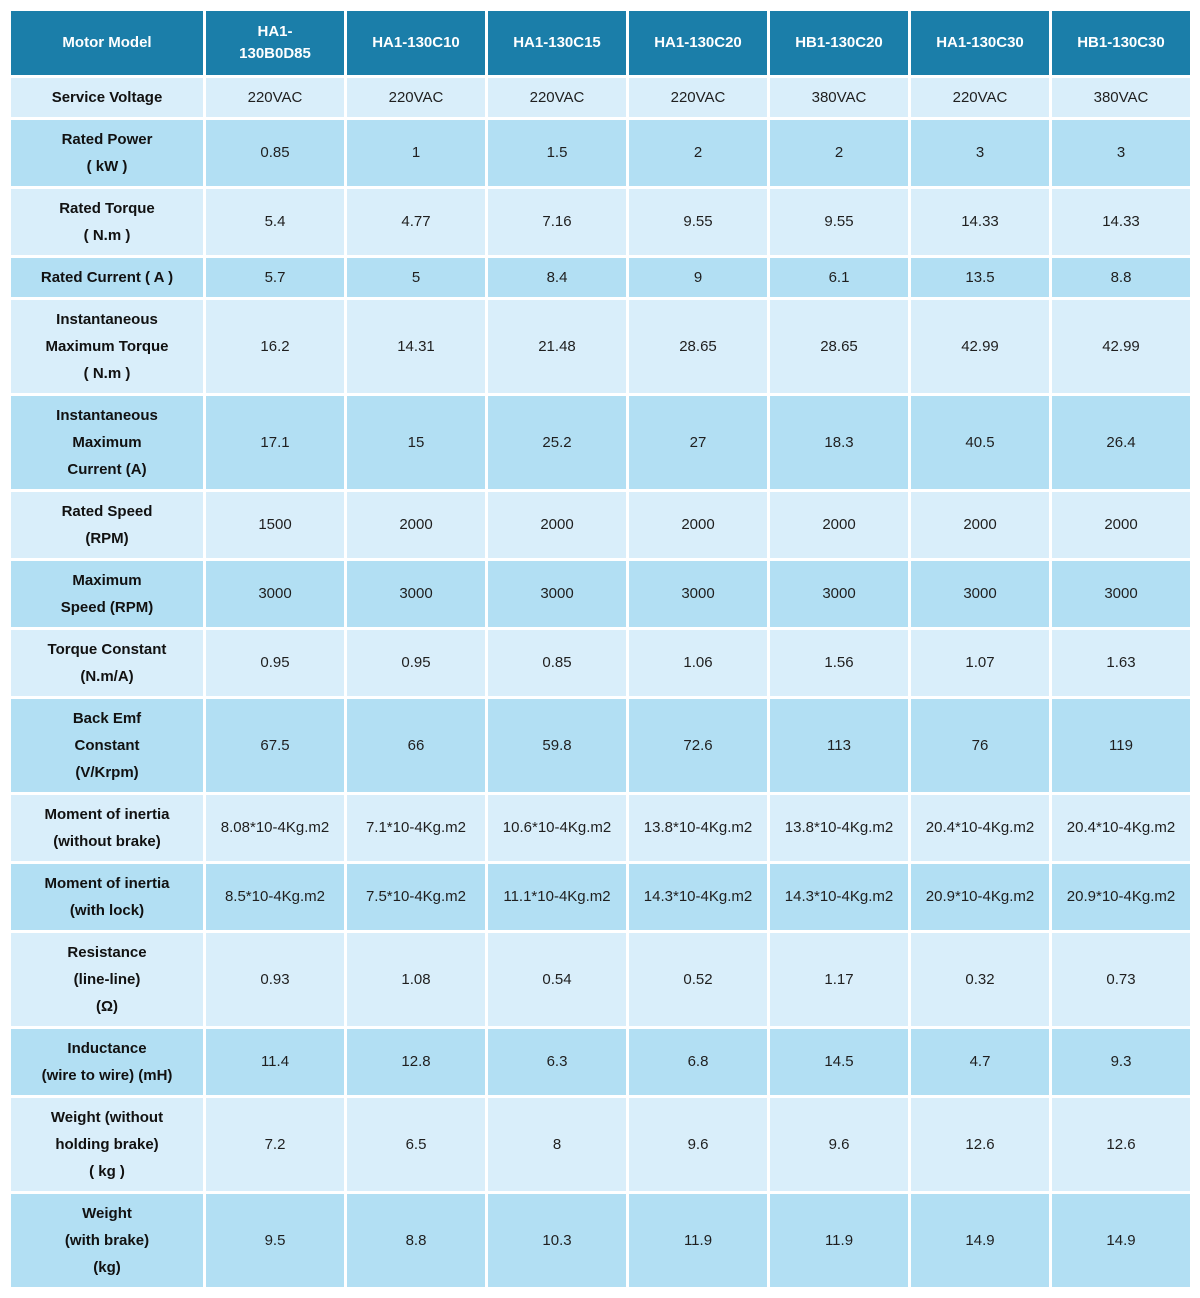 The height and width of the screenshot is (1298, 1200). Describe the element at coordinates (275, 346) in the screenshot. I see `spec-value-instantaneous-maximum-torque-col-0: 16.2` at that location.